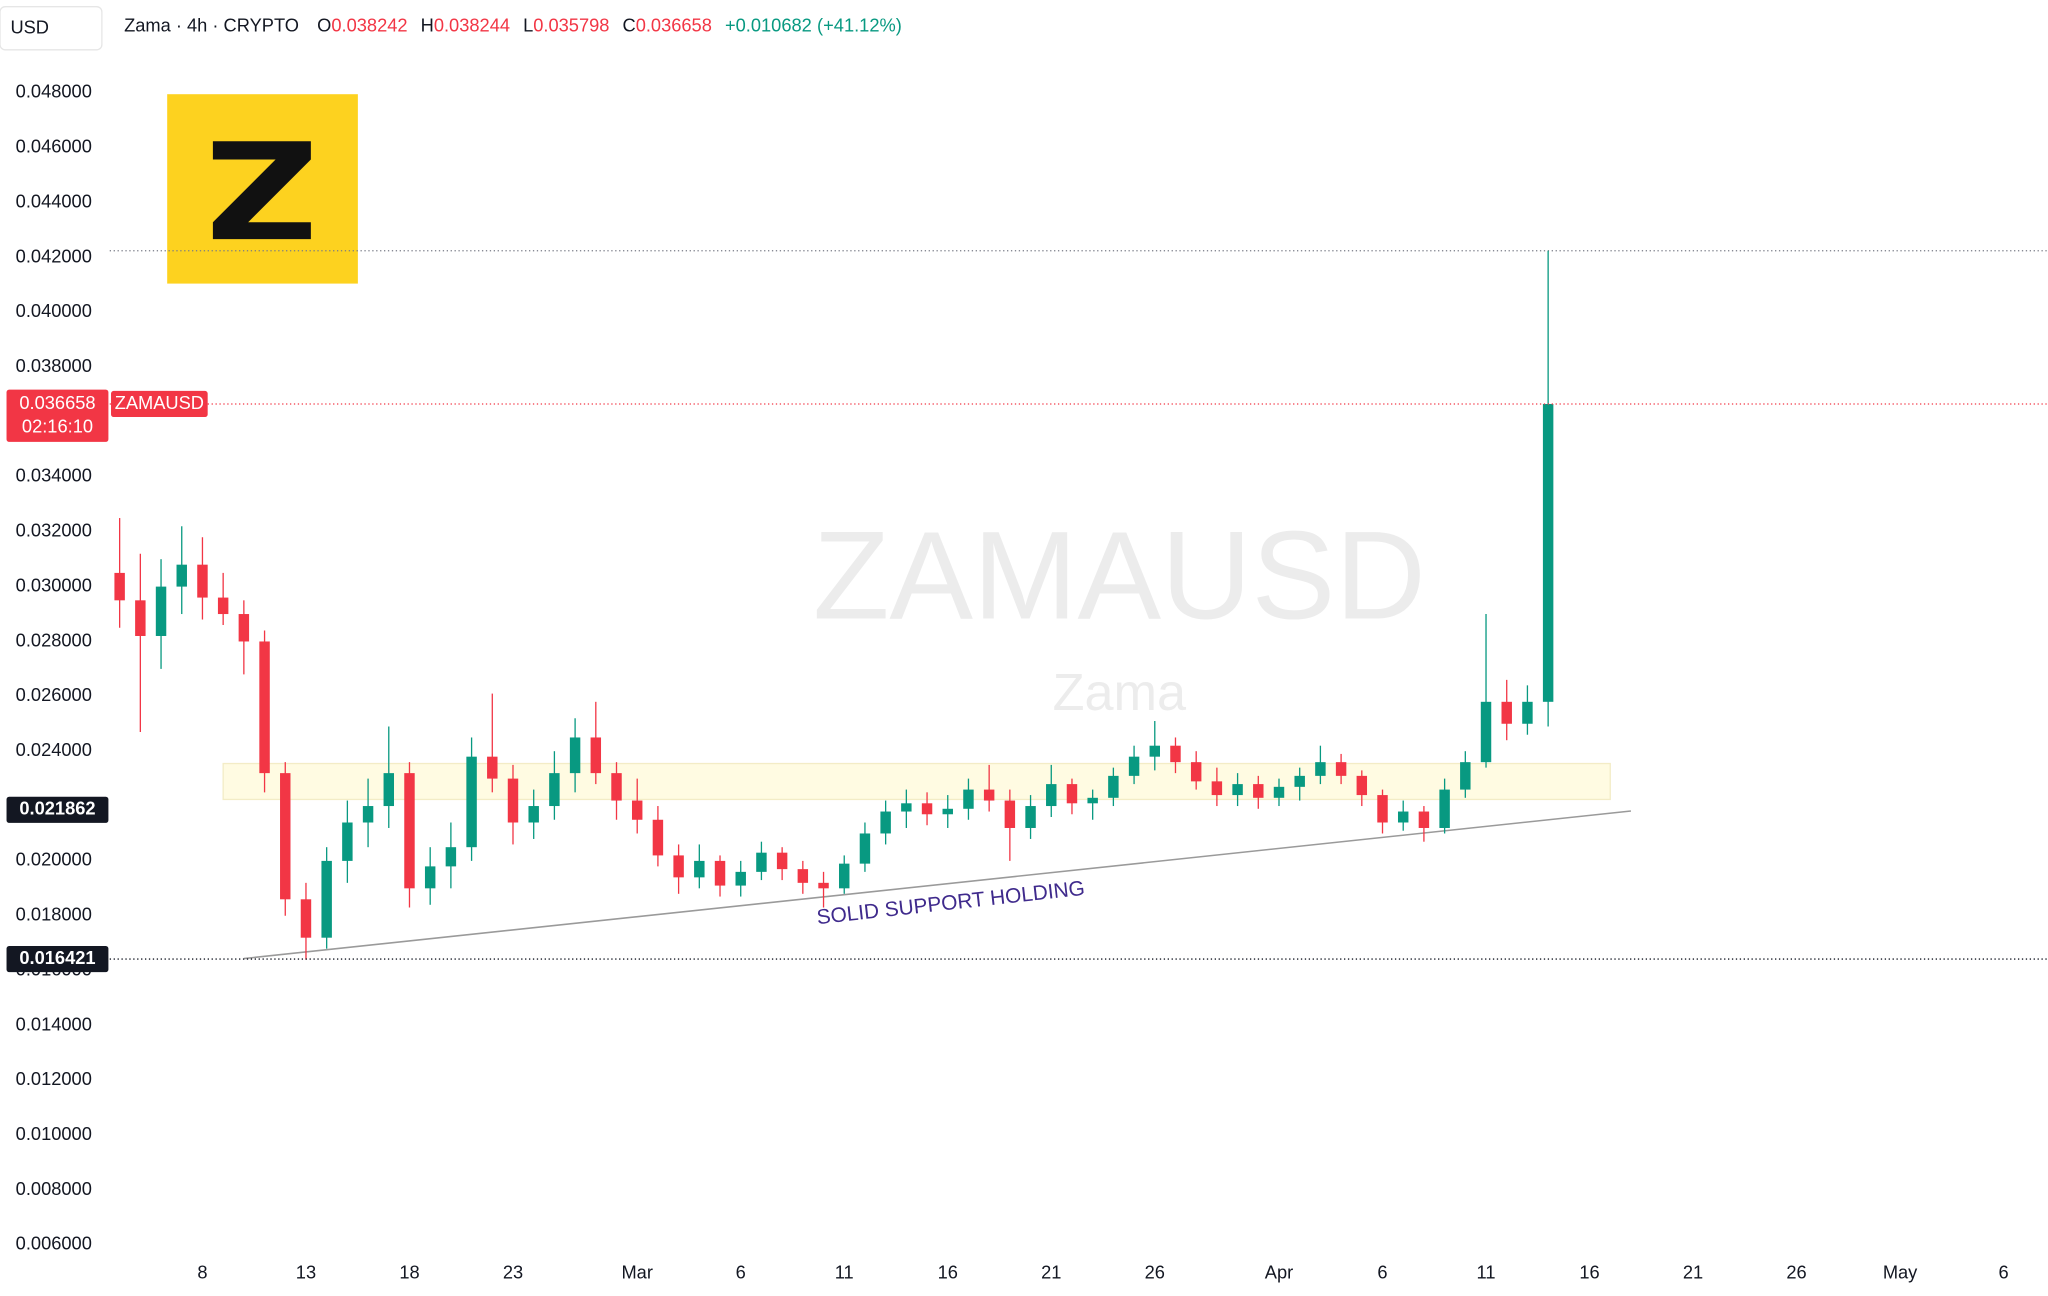 The image size is (2048, 1296). I want to click on y-tick-label: 0.028000, so click(54, 639).